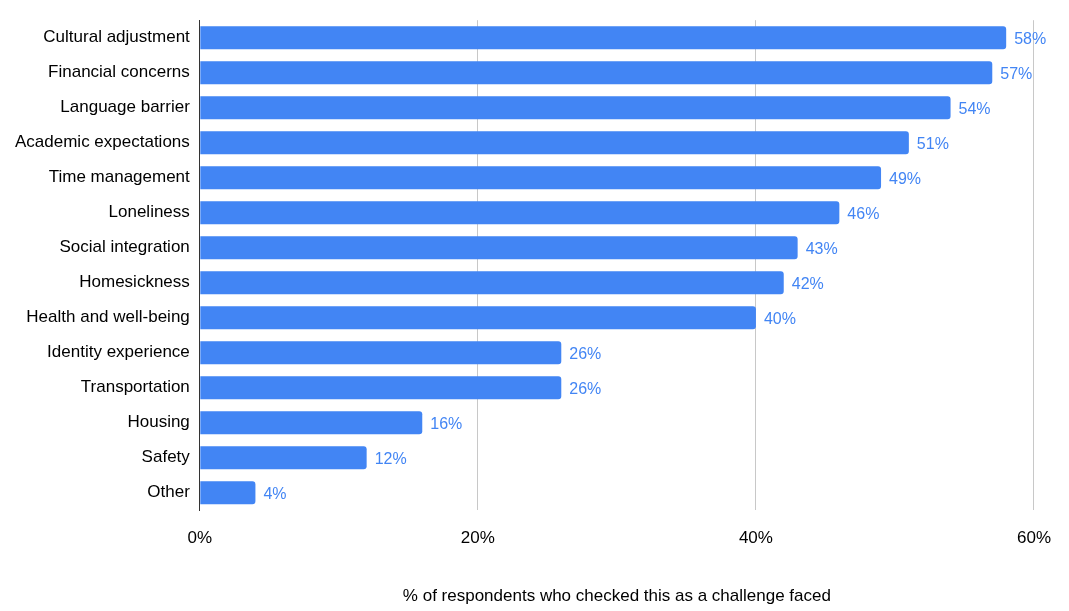 The width and height of the screenshot is (1069, 611). What do you see at coordinates (158, 422) in the screenshot?
I see `y-tick-label: Housing` at bounding box center [158, 422].